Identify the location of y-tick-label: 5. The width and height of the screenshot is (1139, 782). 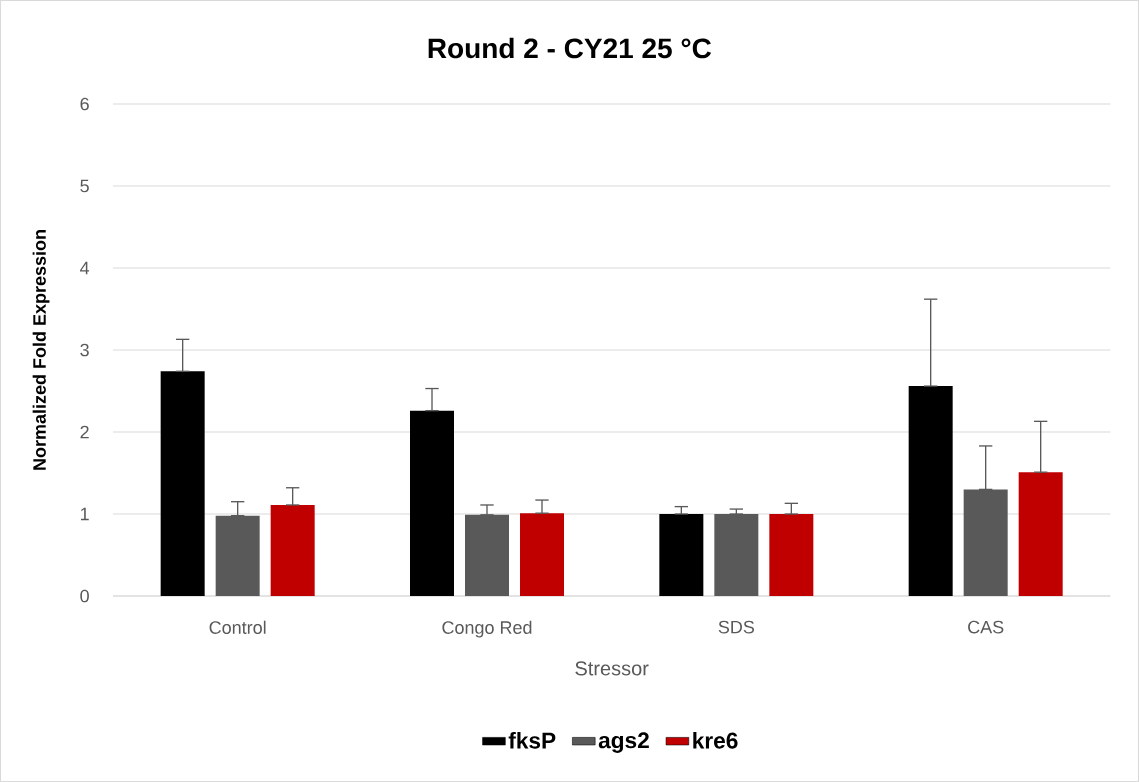
(84, 186).